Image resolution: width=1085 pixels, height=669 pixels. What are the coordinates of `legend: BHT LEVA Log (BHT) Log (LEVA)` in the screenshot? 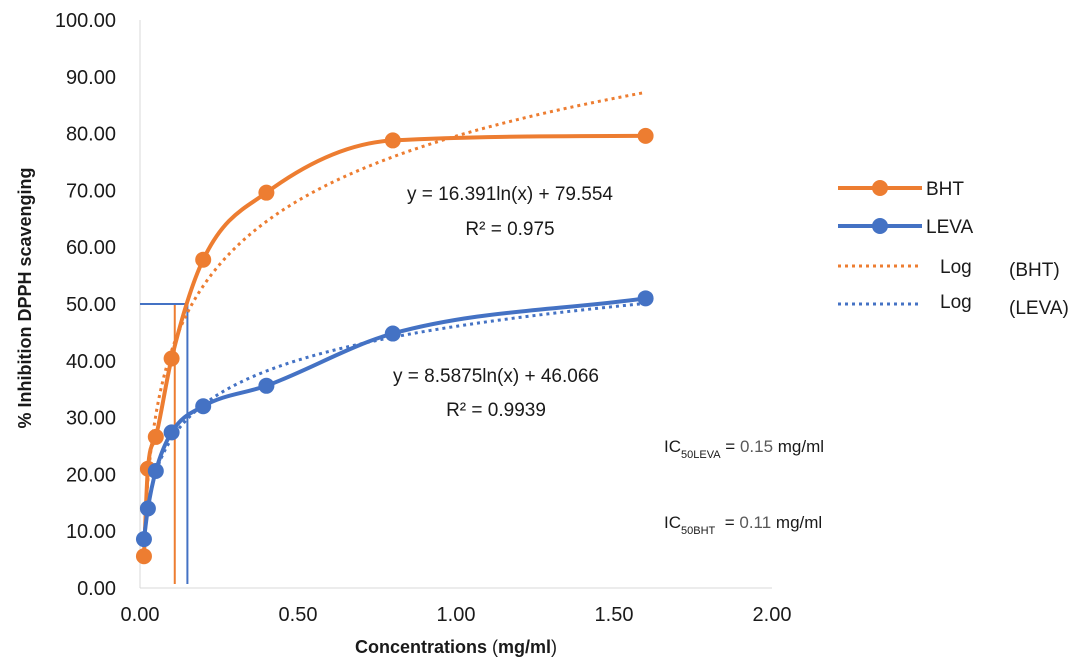 It's located at (953, 249).